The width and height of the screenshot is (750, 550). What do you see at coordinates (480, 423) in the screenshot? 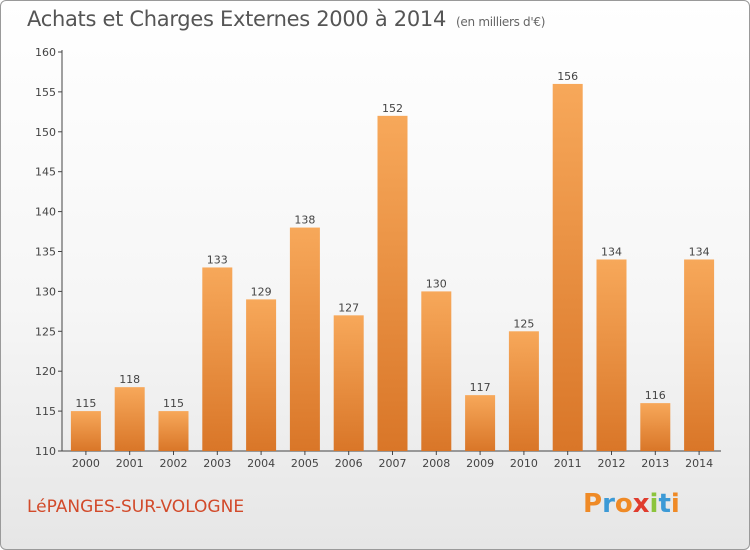
I see `bar-2009` at bounding box center [480, 423].